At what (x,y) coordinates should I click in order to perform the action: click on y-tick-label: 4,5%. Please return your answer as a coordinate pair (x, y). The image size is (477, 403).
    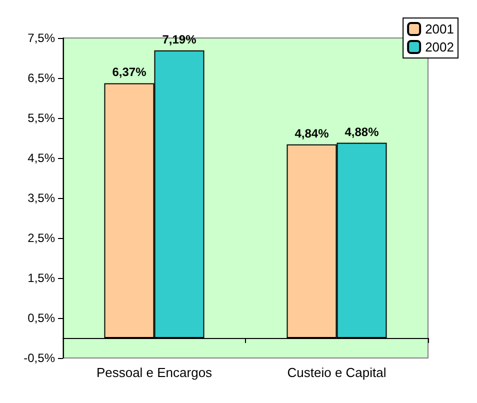
    Looking at the image, I should click on (42, 158).